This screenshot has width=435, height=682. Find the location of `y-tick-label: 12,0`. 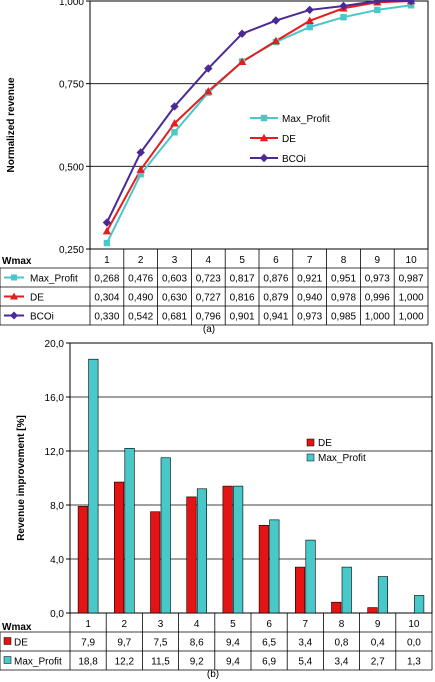

y-tick-label: 12,0 is located at coordinates (55, 452).